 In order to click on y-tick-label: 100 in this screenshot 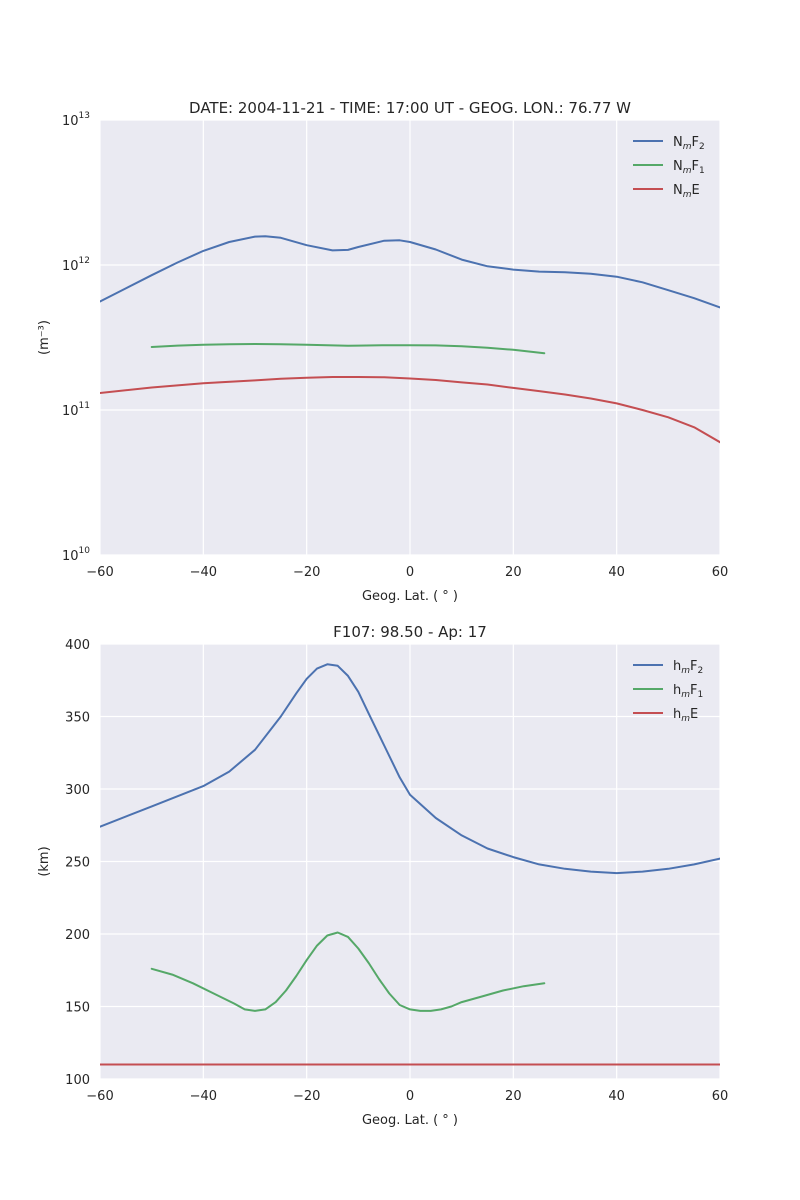, I will do `click(77, 1080)`.